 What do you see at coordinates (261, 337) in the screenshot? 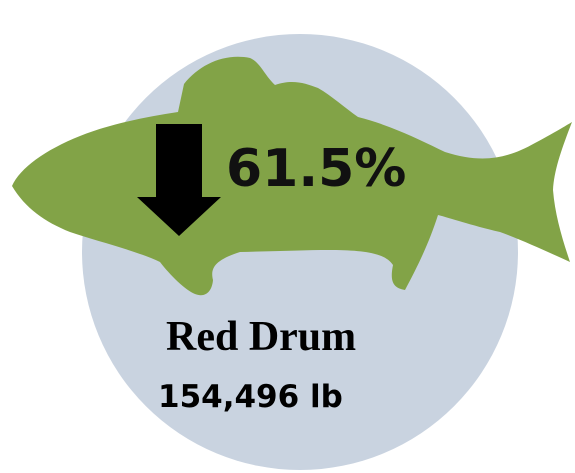
I see `species-name: Red Drum` at bounding box center [261, 337].